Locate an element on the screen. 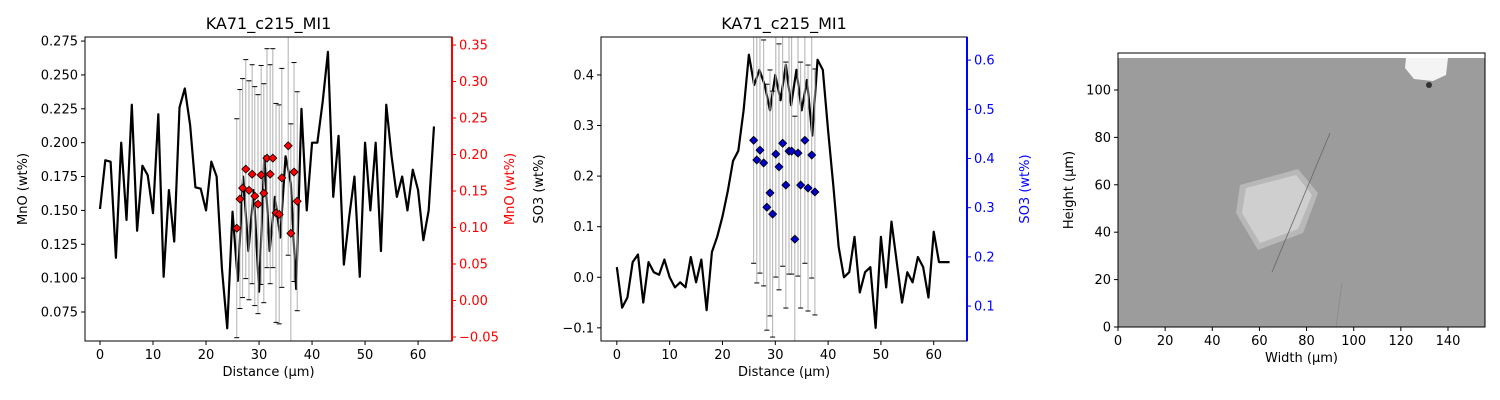  y-tick-label: 0.3 is located at coordinates (583, 126).